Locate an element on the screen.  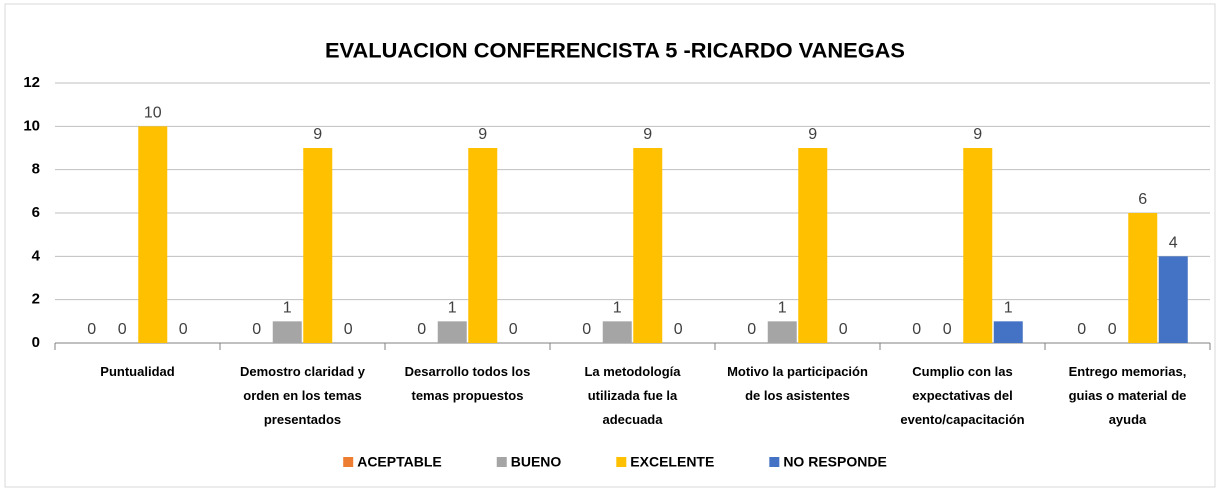
x-tick-label-line: Entrego memorias, is located at coordinates (1128, 371).